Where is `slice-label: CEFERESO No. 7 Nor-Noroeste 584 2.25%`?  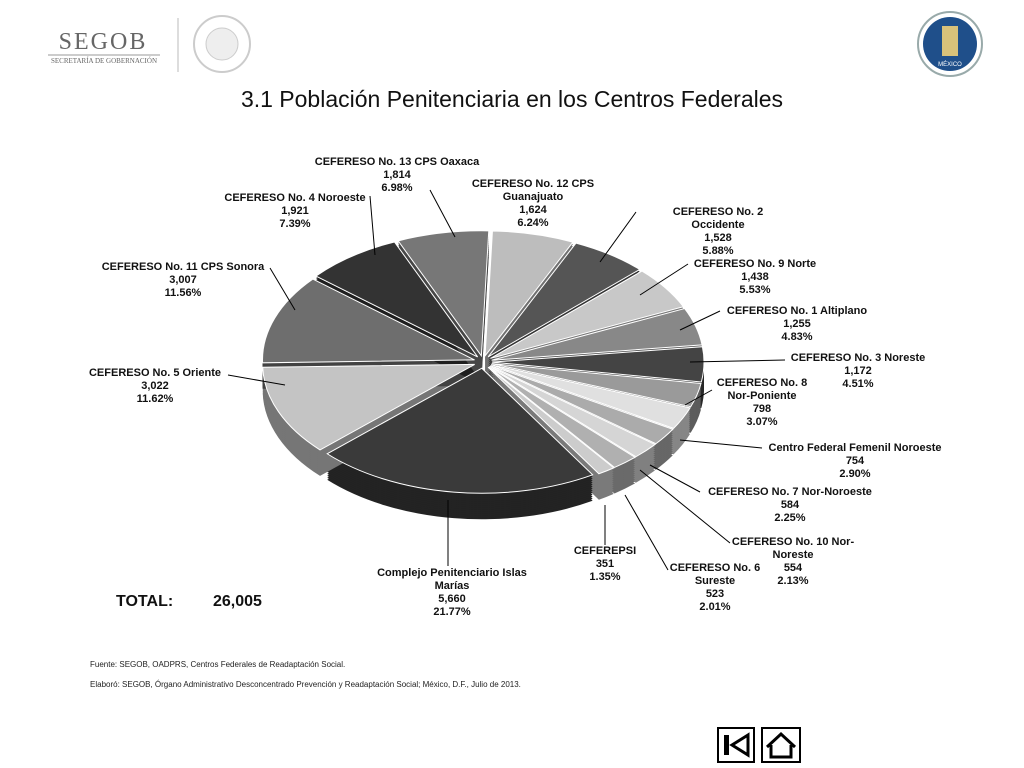
slice-label: CEFERESO No. 7 Nor-Noroeste 584 2.25% is located at coordinates (790, 505).